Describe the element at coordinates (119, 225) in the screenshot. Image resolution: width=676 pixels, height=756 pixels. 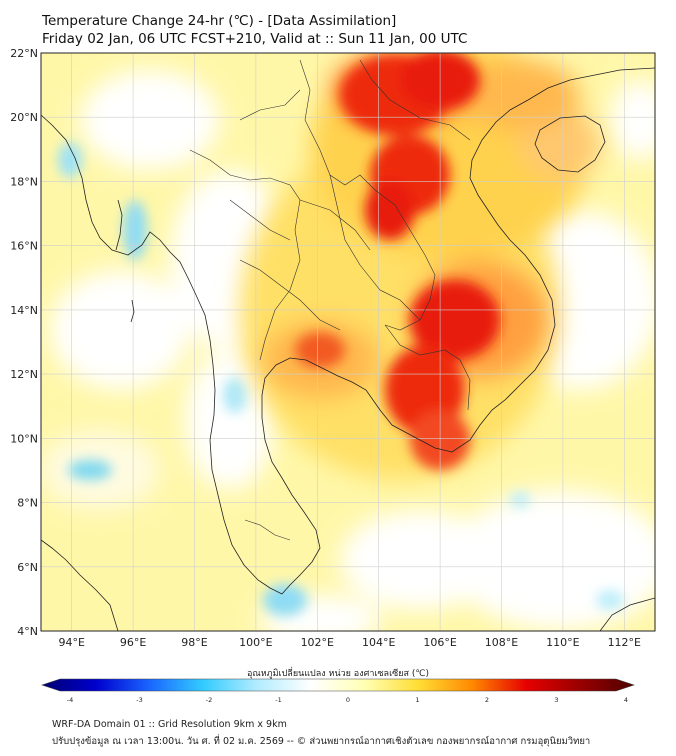
I see `andaman-islands` at that location.